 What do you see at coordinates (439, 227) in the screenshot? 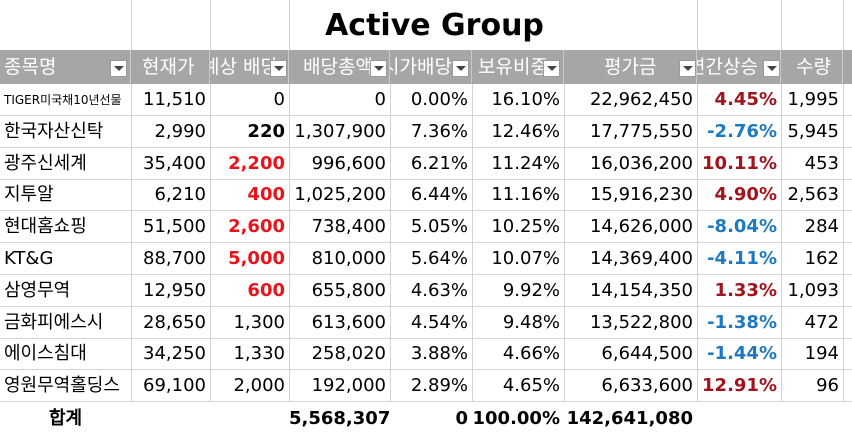
I see `cell-yield: 5.05%` at bounding box center [439, 227].